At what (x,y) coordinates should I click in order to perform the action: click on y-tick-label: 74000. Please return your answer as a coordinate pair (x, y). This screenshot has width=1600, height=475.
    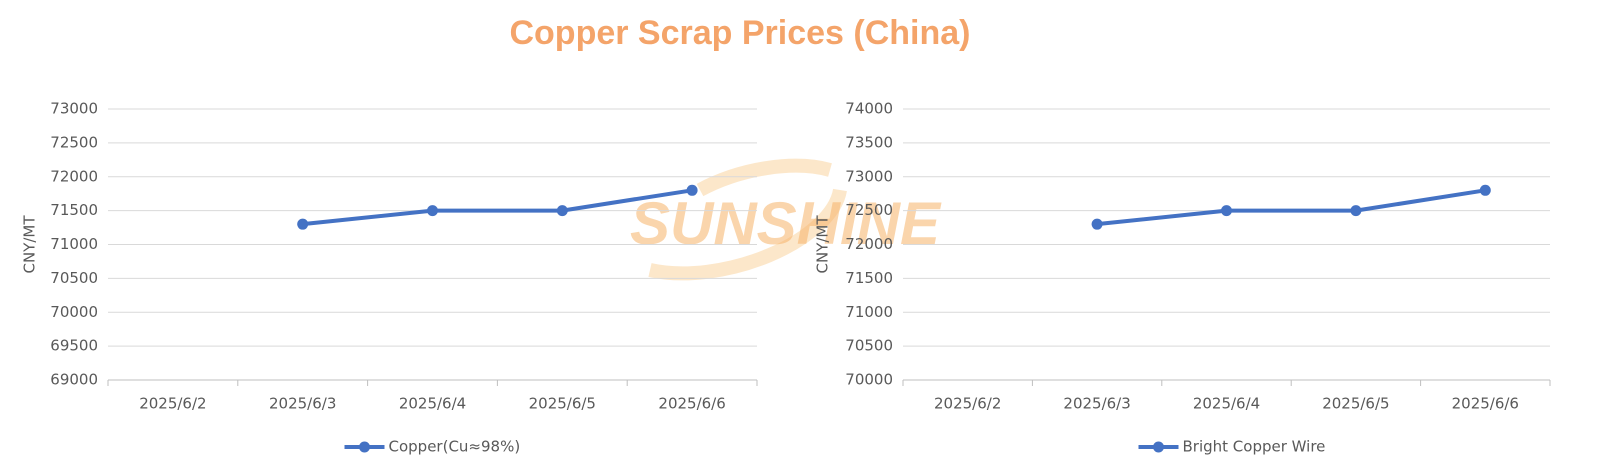
    Looking at the image, I should click on (869, 109).